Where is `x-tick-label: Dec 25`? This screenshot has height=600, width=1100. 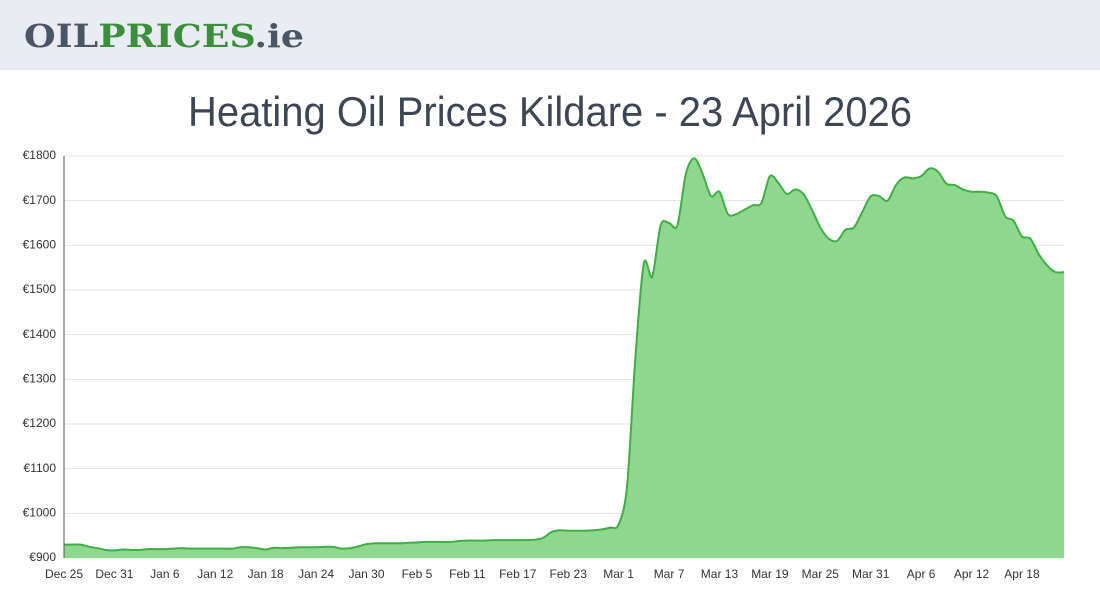 x-tick-label: Dec 25 is located at coordinates (64, 574).